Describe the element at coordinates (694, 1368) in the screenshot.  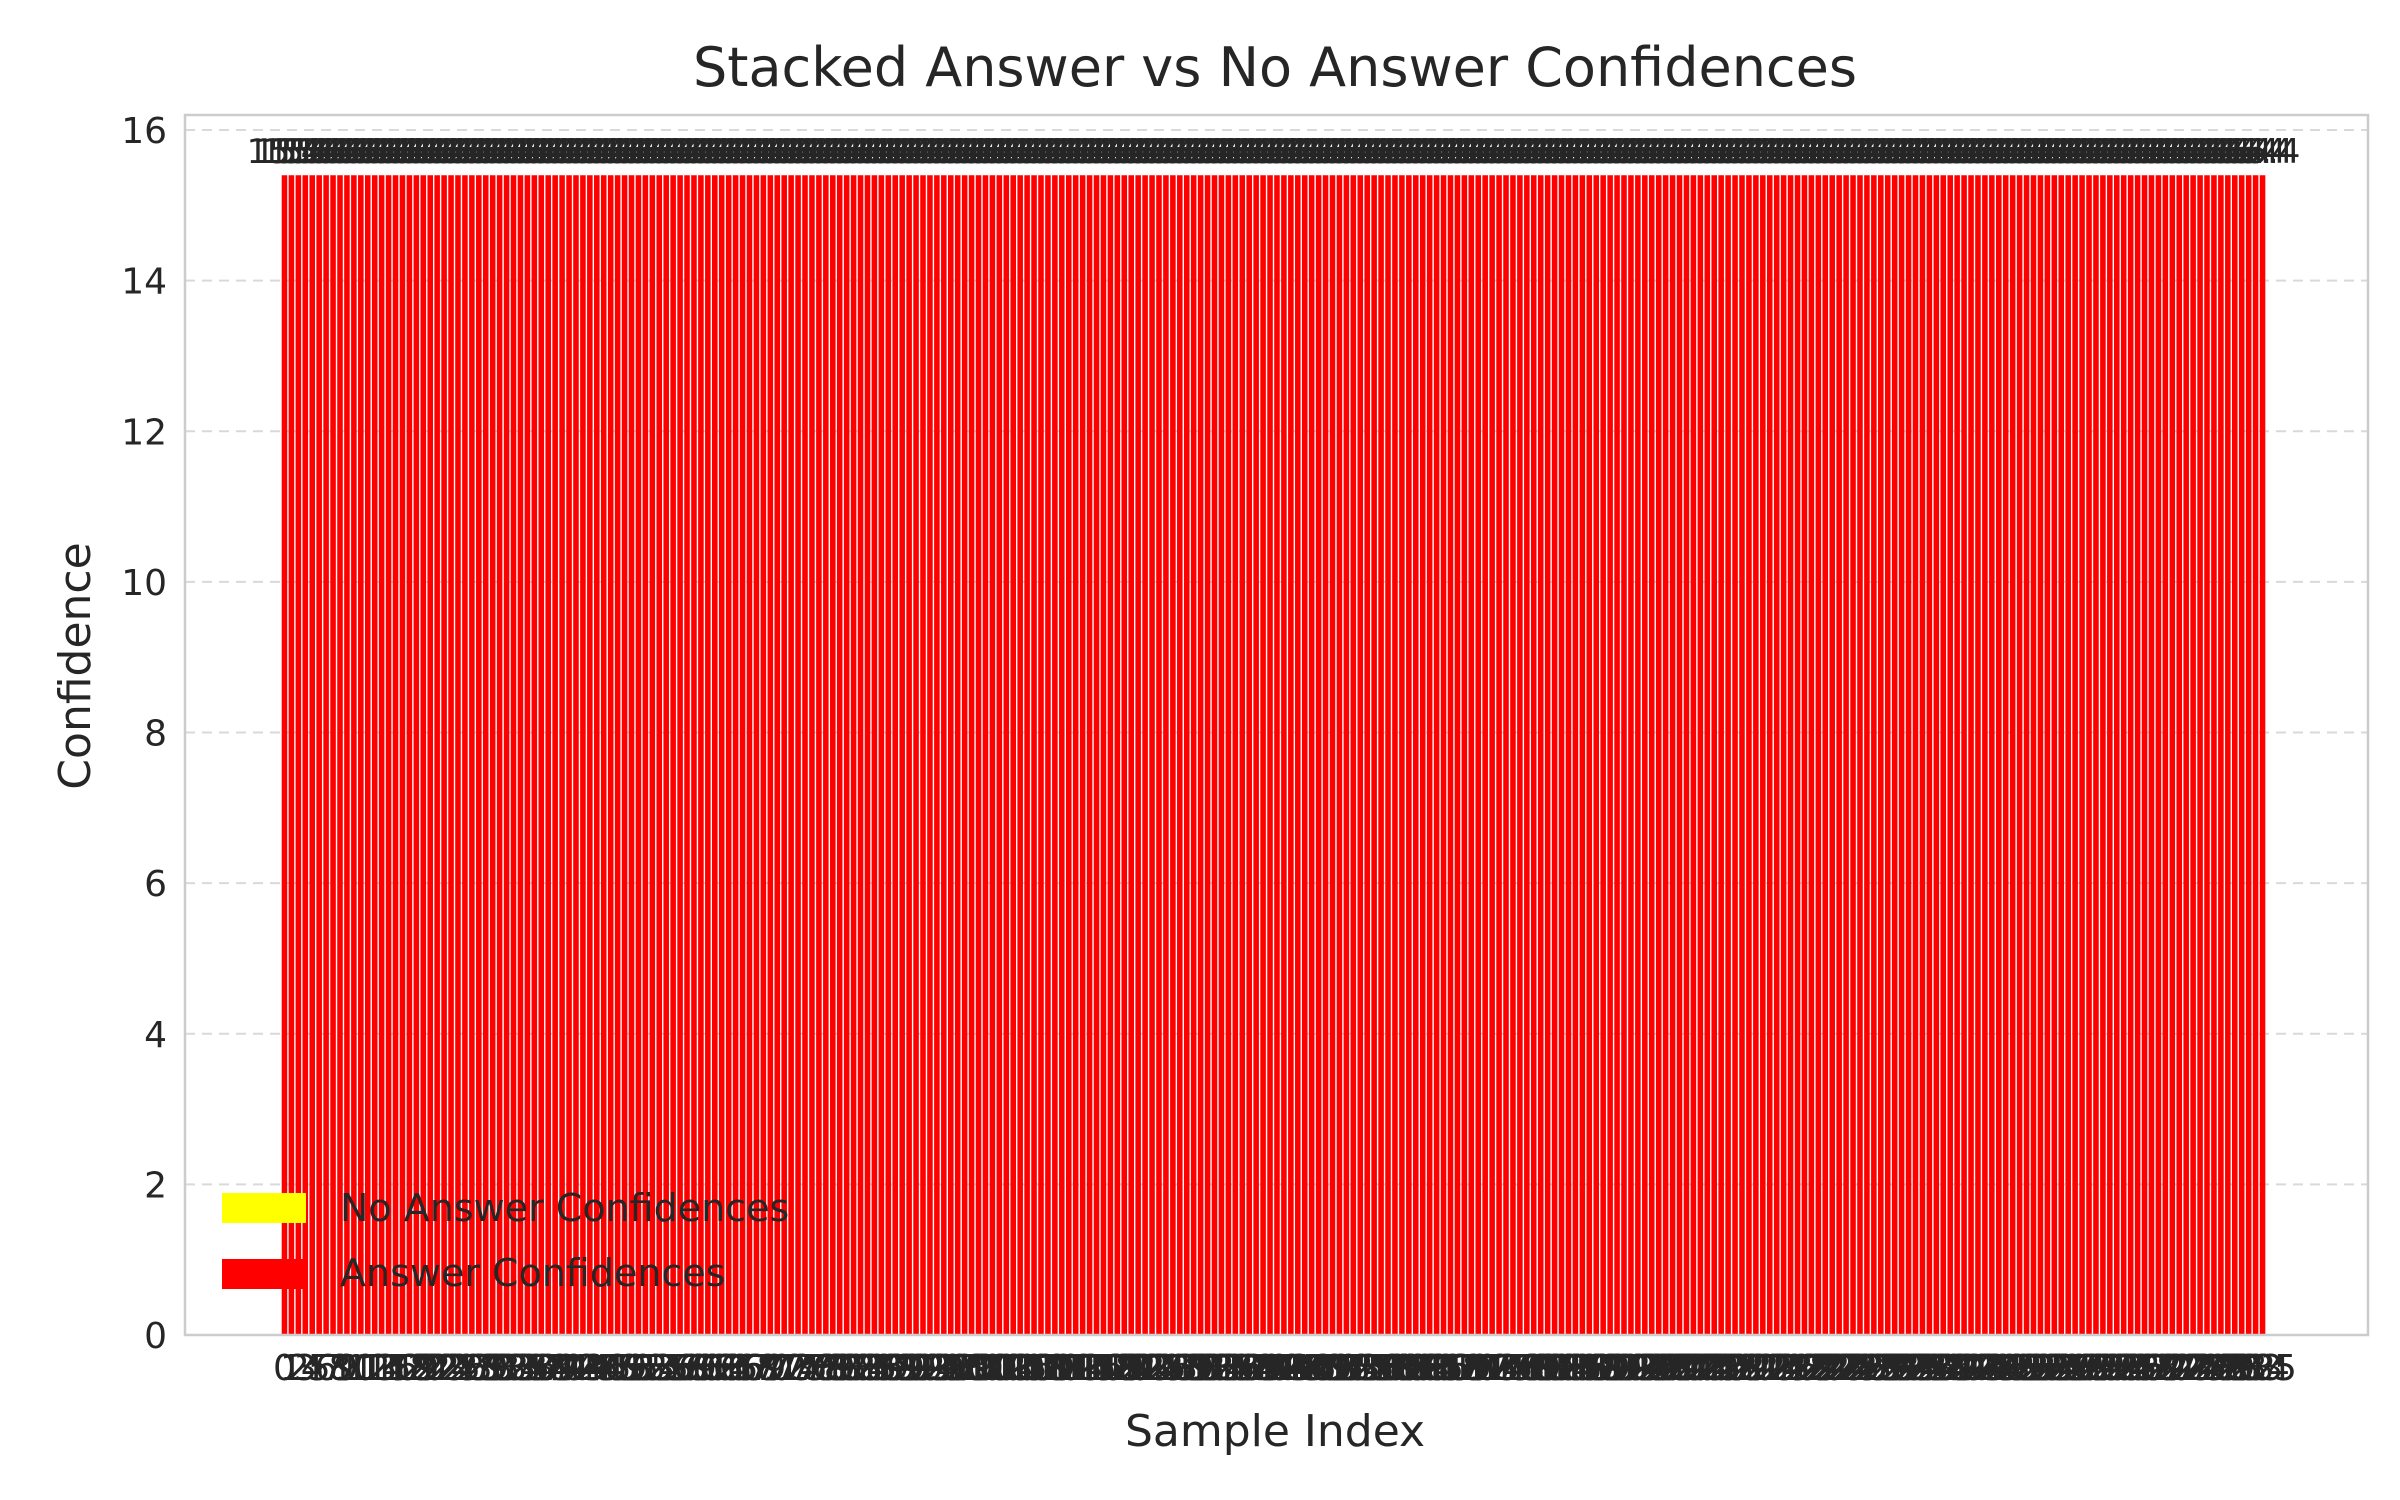
I see `x-tick-label: 59` at that location.